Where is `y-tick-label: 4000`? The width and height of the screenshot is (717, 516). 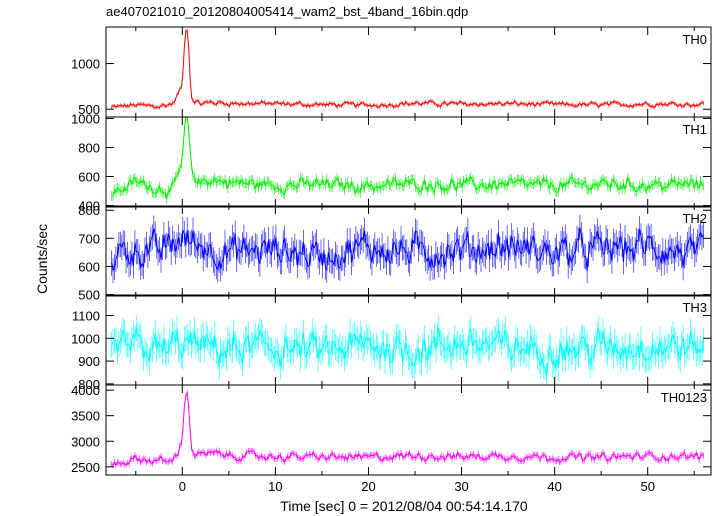
y-tick-label: 4000 is located at coordinates (85, 390).